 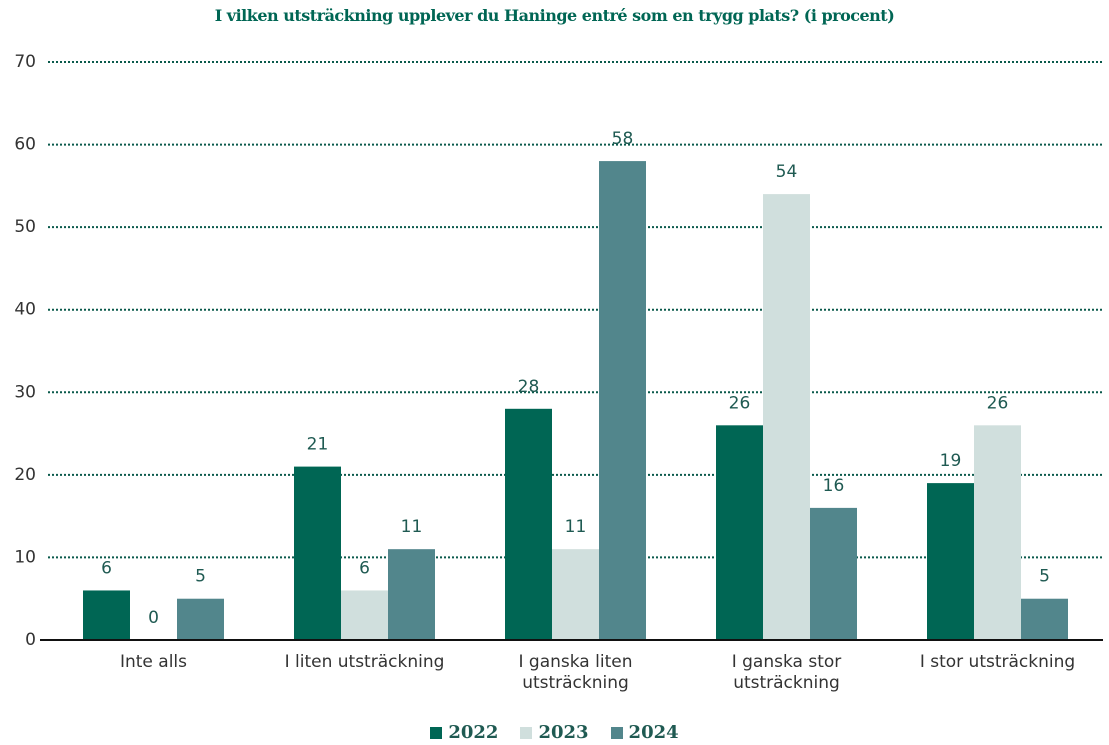 I want to click on x-tick-label: I ganska stor utsträckning, so click(x=786, y=672).